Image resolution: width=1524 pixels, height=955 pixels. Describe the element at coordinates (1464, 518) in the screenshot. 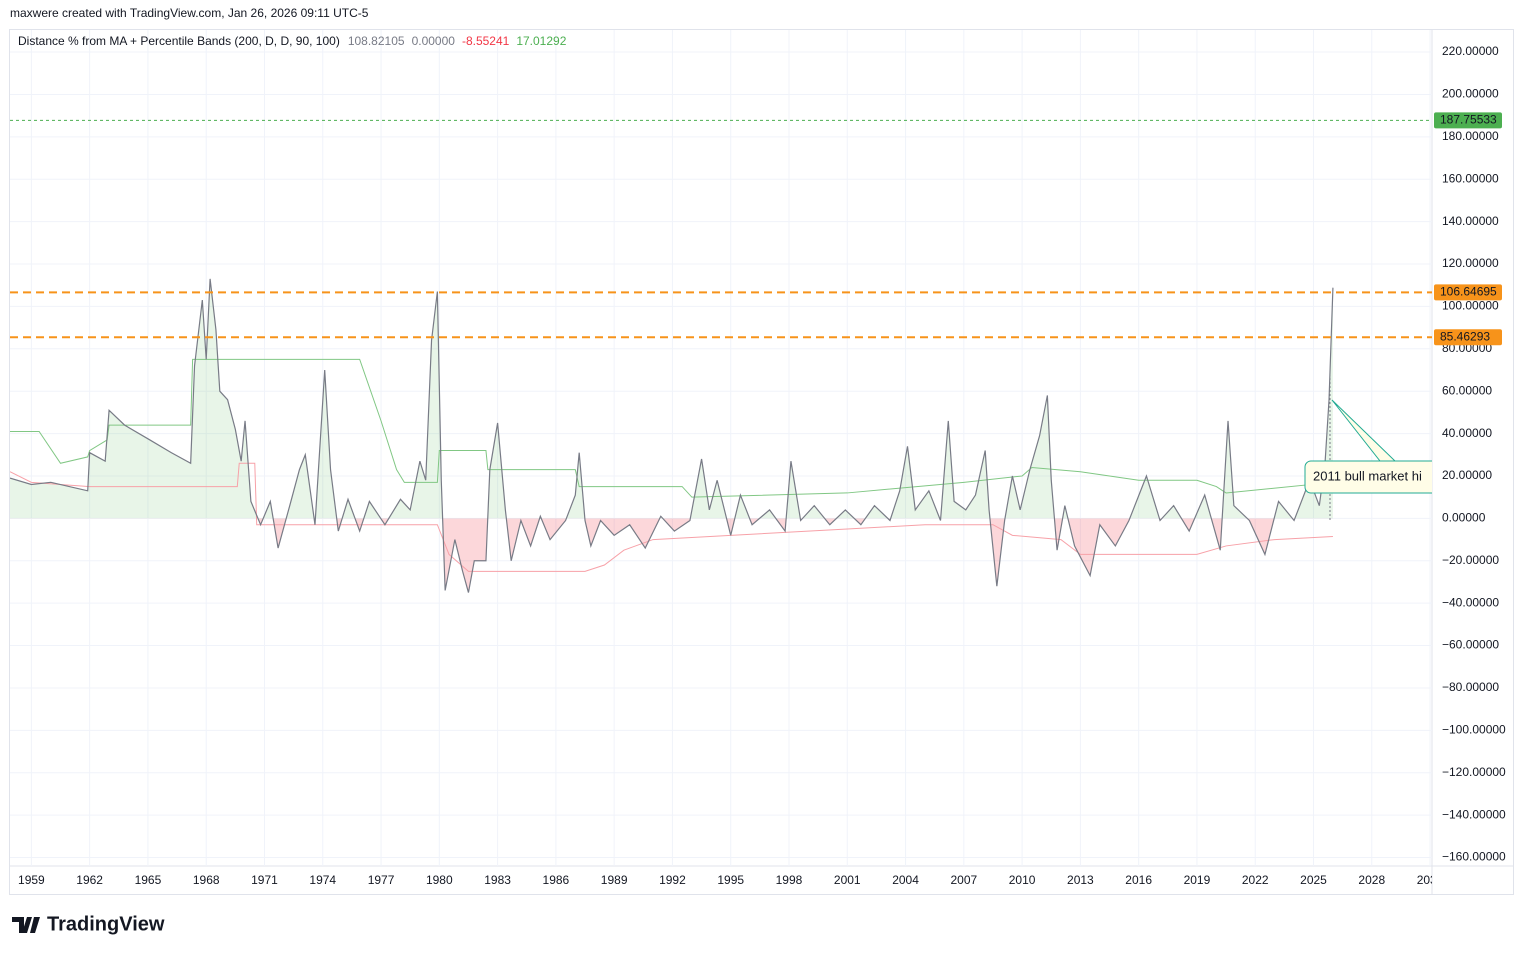

I see `y-tick-label: 0.00000` at that location.